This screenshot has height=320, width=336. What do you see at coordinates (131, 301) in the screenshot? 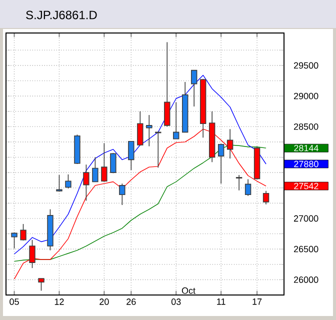
I see `x-tick-label: 26` at bounding box center [131, 301].